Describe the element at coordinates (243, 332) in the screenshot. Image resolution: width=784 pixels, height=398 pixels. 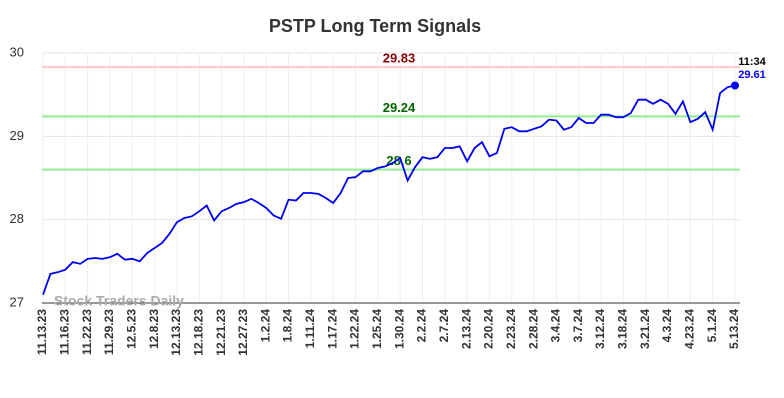
I see `x-tick-label: 12.27.23` at that location.